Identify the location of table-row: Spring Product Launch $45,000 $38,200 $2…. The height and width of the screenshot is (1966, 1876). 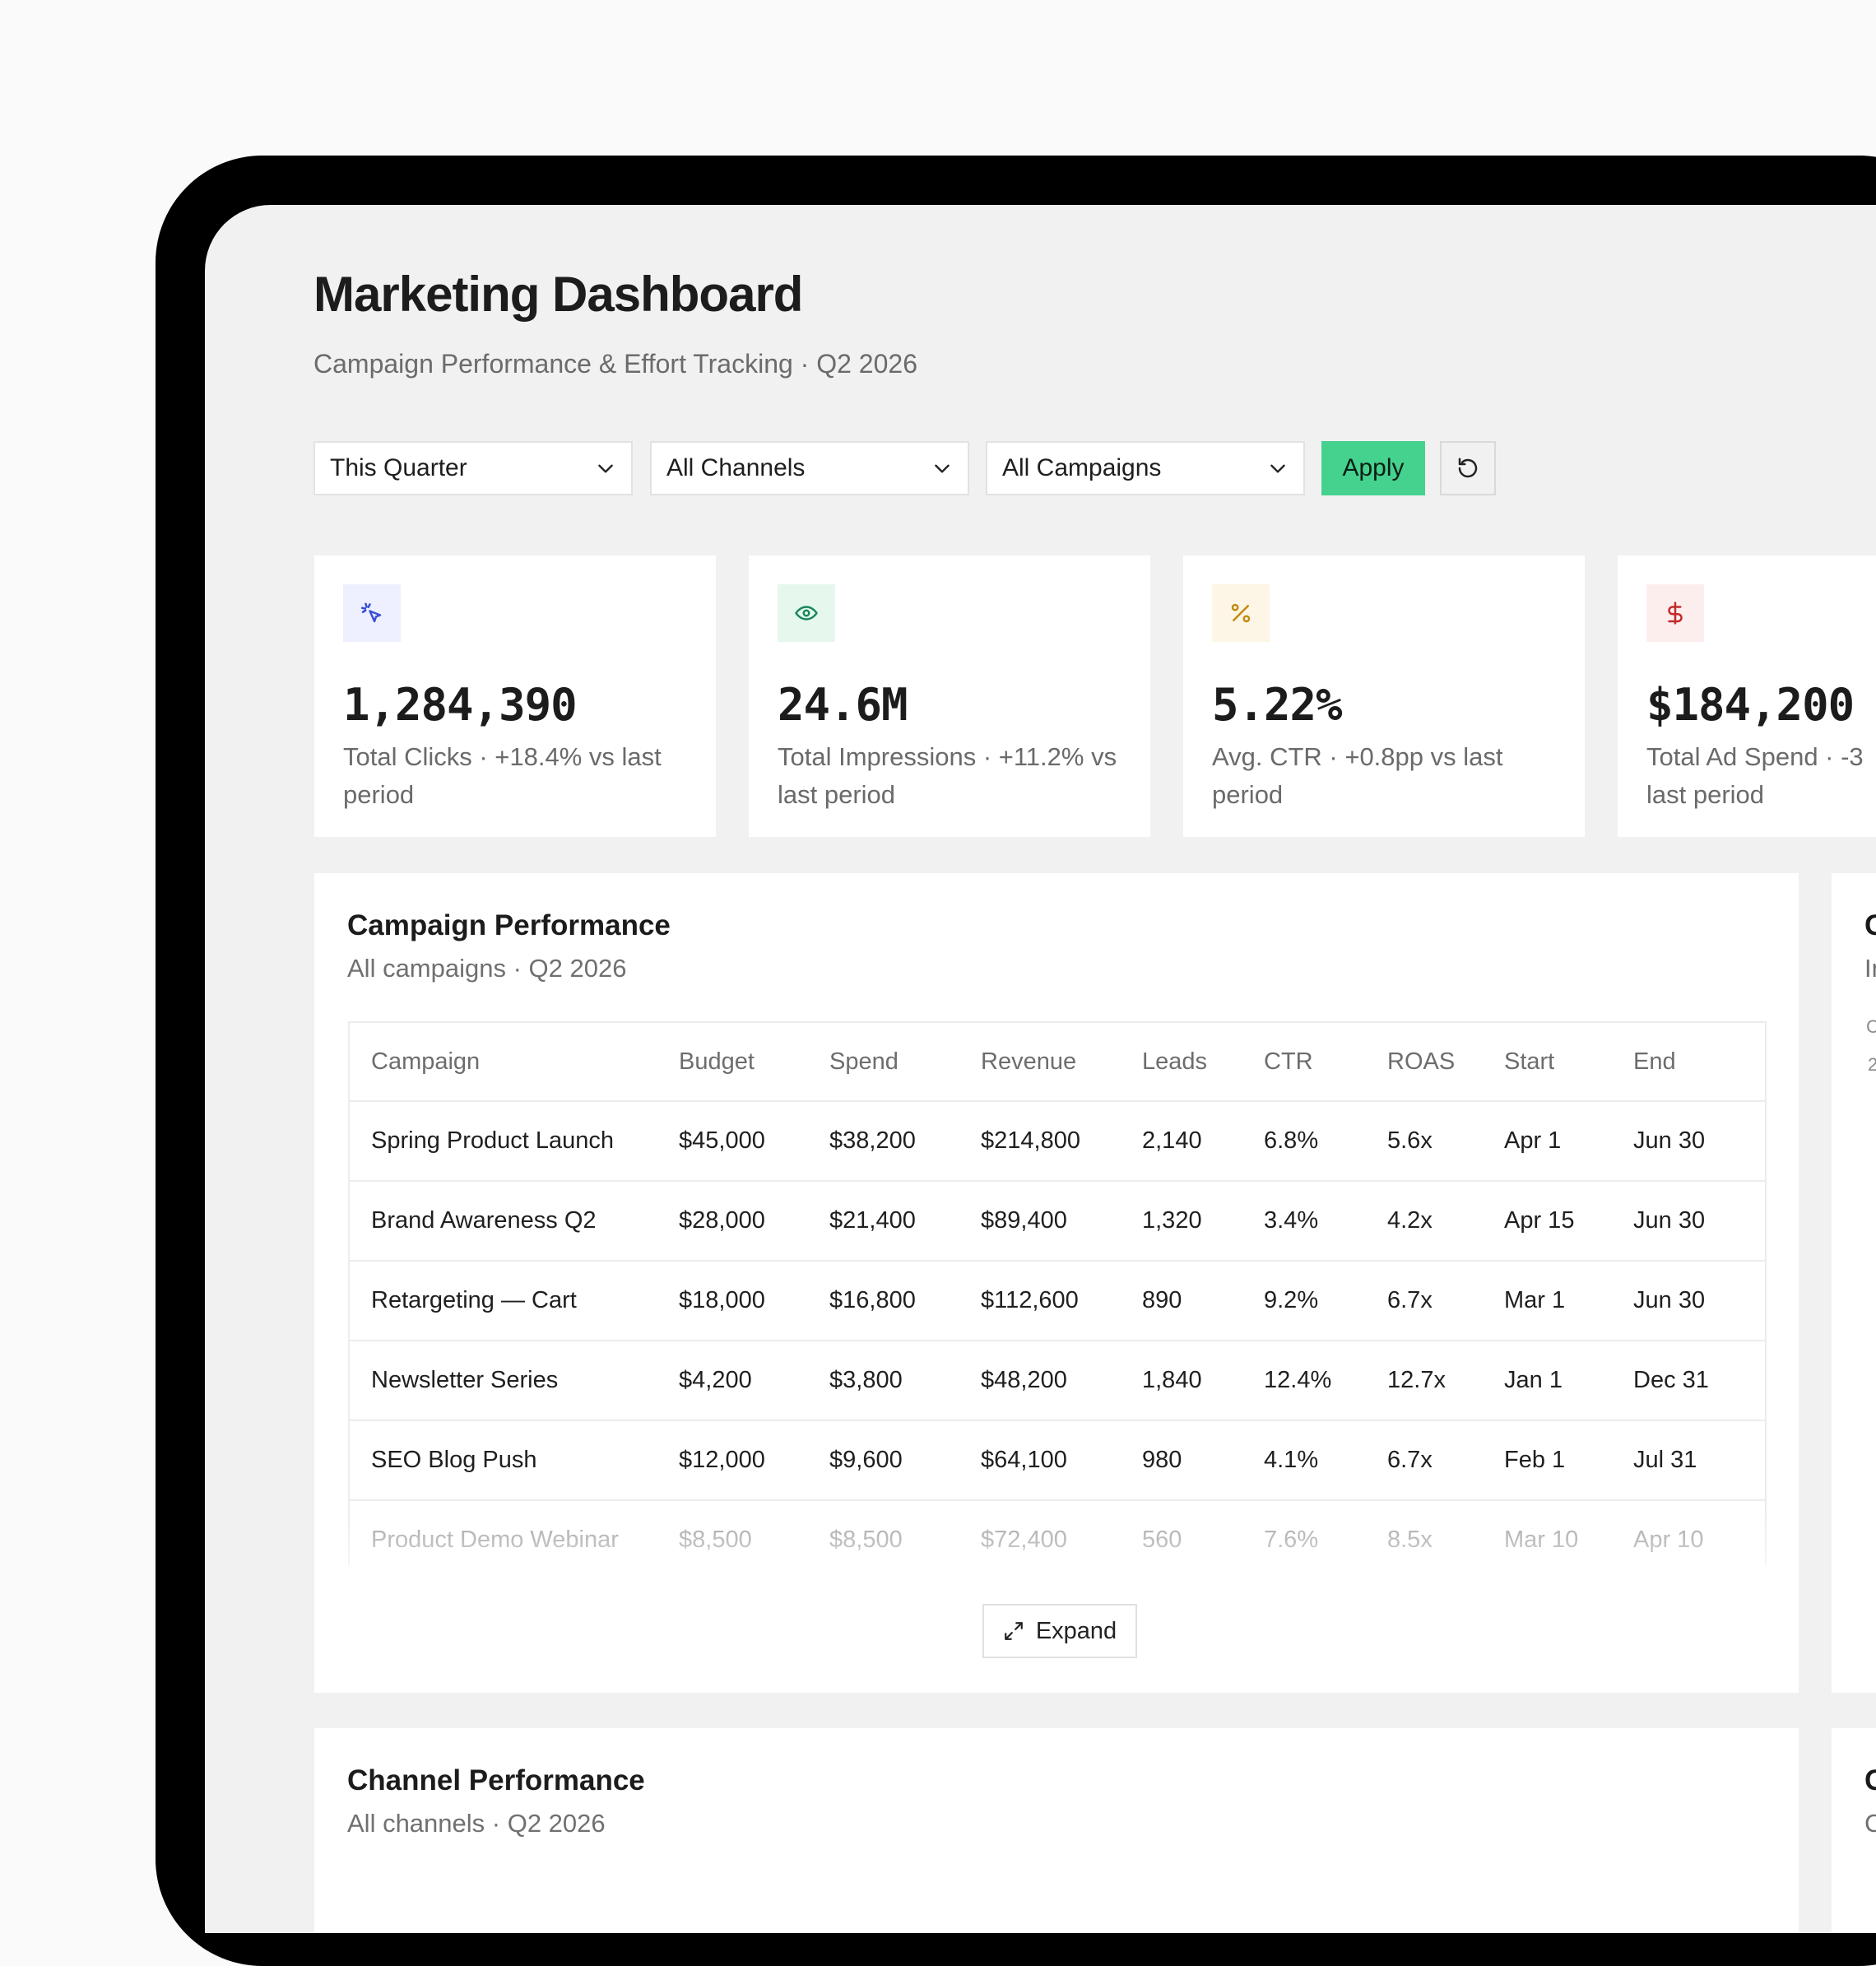
(1057, 1141).